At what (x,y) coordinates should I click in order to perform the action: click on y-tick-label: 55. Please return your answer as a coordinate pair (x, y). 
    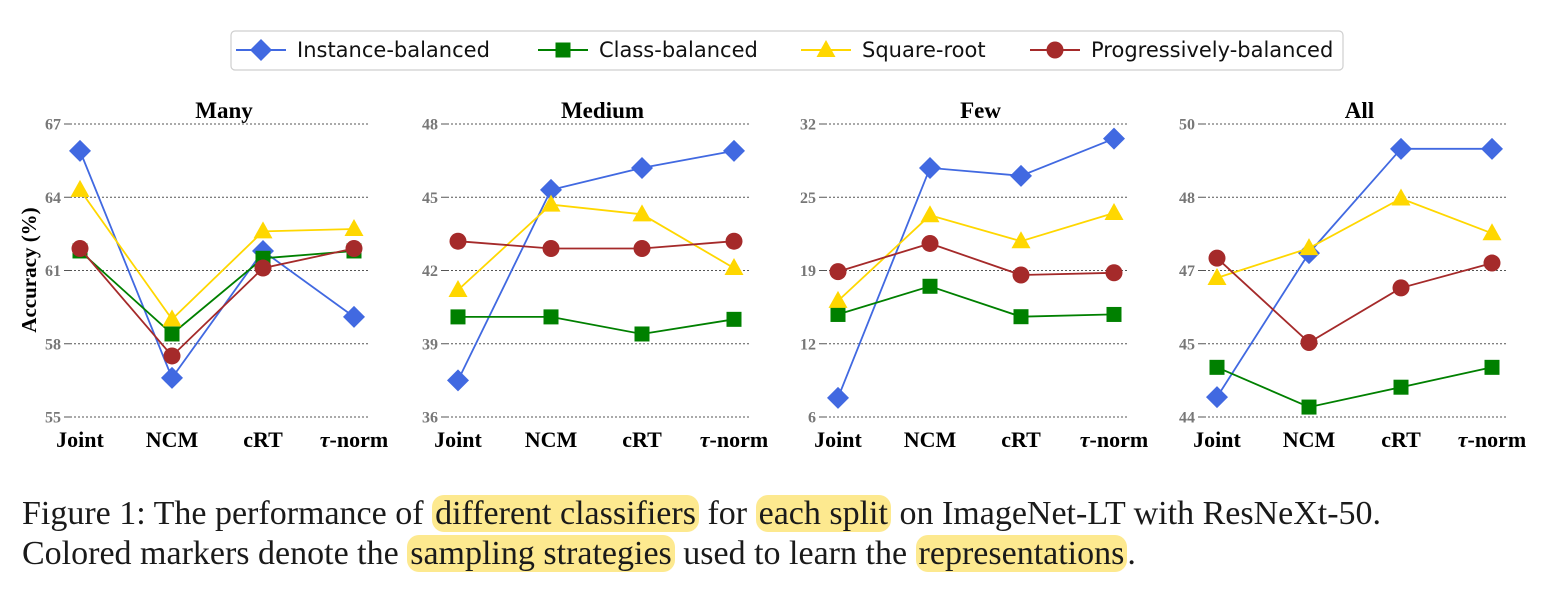
    Looking at the image, I should click on (53, 418).